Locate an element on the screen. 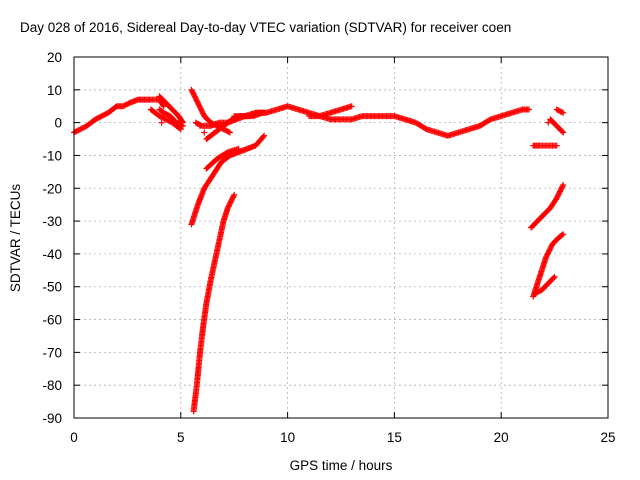 This screenshot has width=640, height=480. series-late-segment-c is located at coordinates (560, 111).